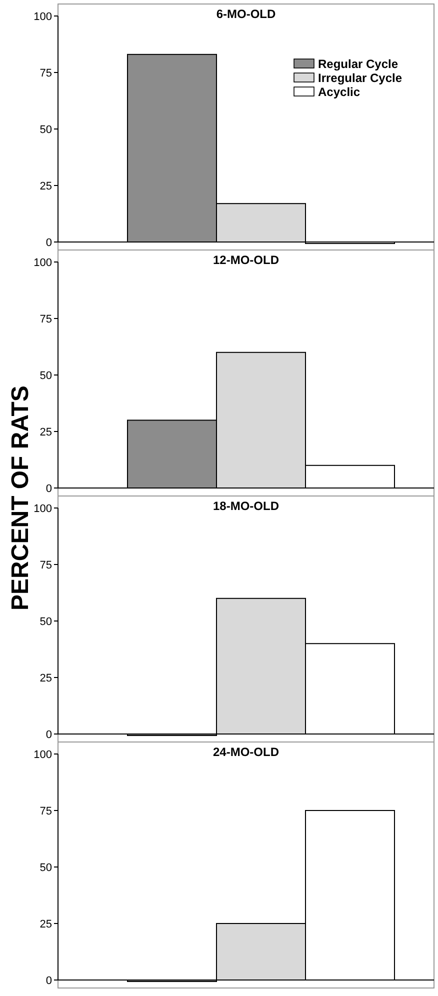 This screenshot has width=438, height=996. What do you see at coordinates (339, 92) in the screenshot?
I see `legend-label: Acyclic` at bounding box center [339, 92].